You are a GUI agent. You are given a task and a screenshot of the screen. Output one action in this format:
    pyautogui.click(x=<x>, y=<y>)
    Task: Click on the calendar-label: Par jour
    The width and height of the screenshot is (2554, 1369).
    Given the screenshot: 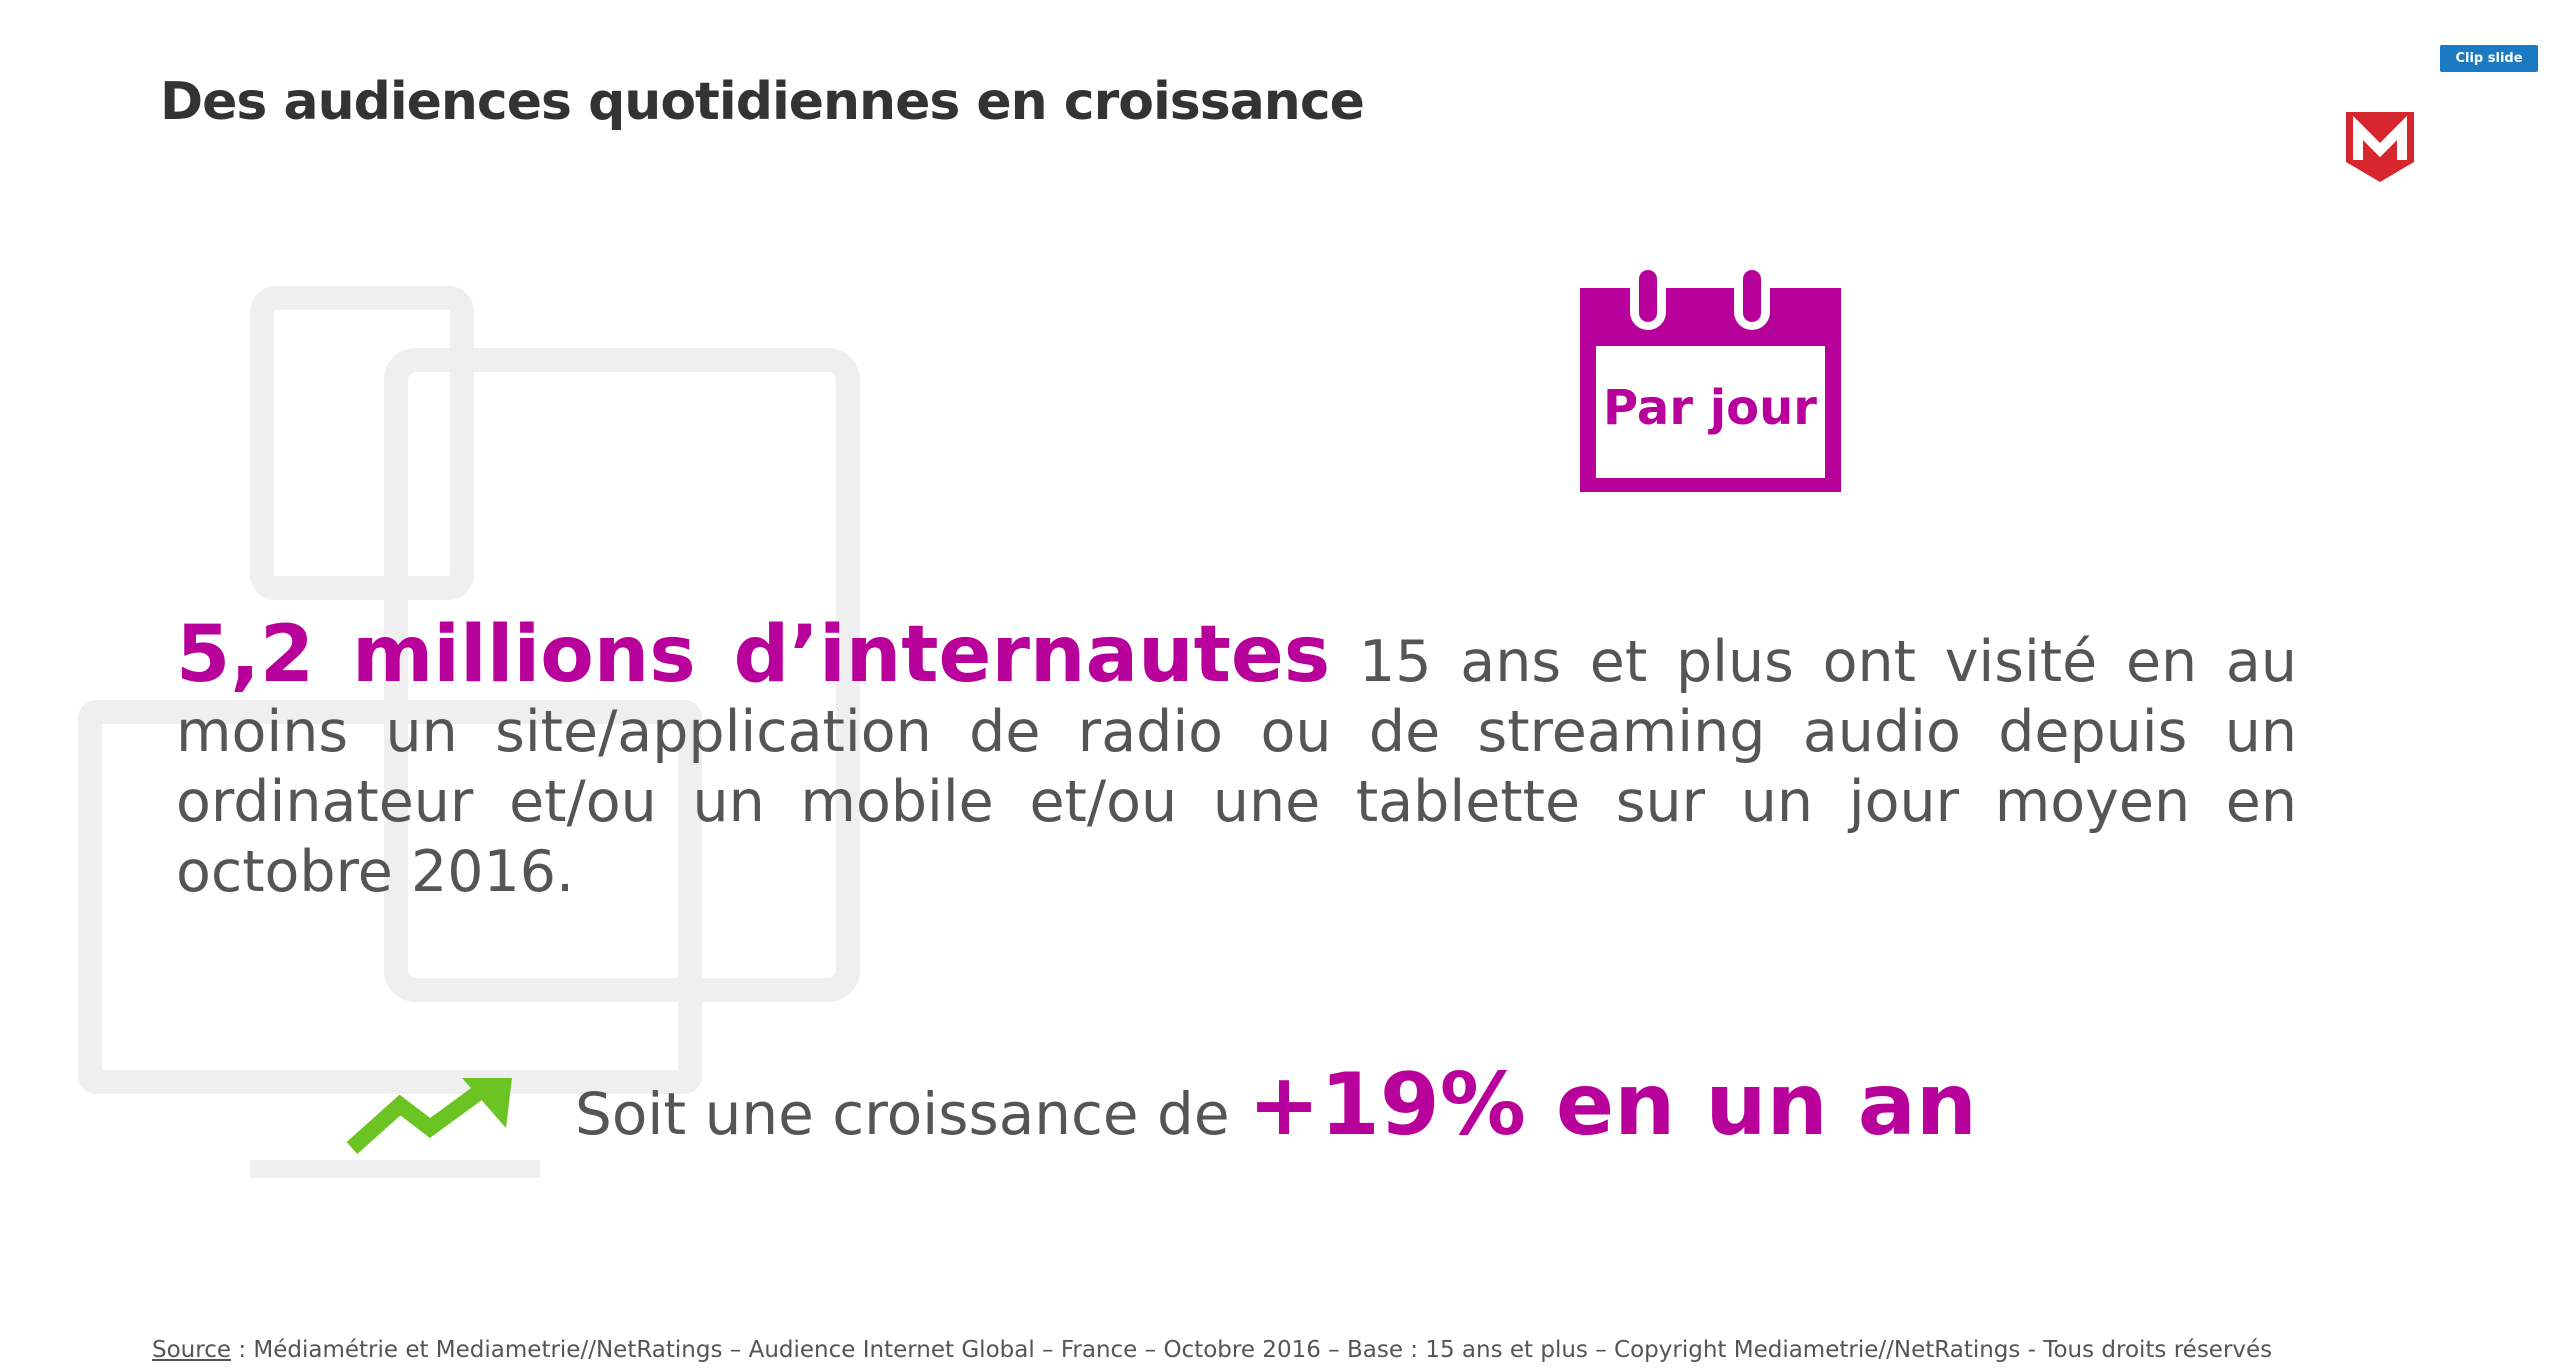 What is the action you would take?
    pyautogui.click(x=1710, y=408)
    